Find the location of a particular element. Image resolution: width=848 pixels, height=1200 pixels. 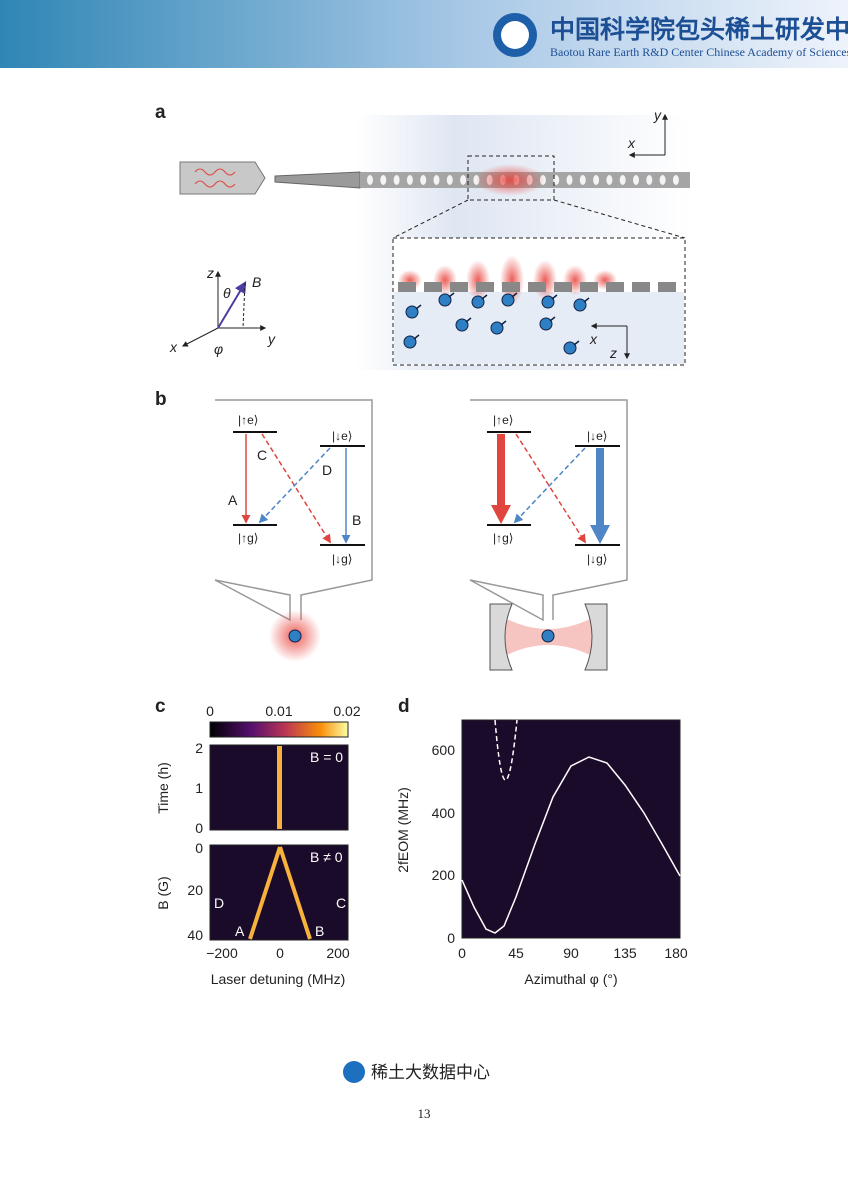

line-label: B is located at coordinates (319, 931).